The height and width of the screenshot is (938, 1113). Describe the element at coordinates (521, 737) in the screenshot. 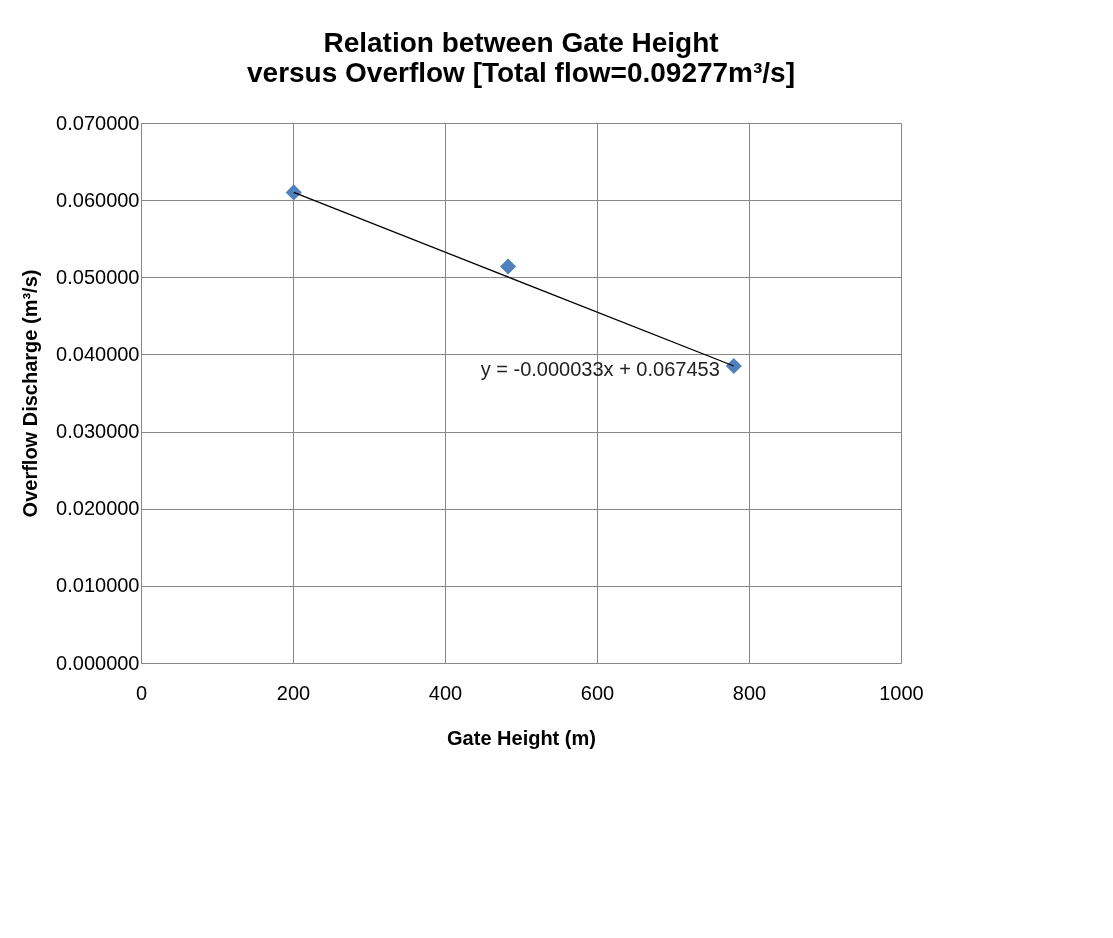

I see `x-axis-title: Gate Height (m)` at that location.